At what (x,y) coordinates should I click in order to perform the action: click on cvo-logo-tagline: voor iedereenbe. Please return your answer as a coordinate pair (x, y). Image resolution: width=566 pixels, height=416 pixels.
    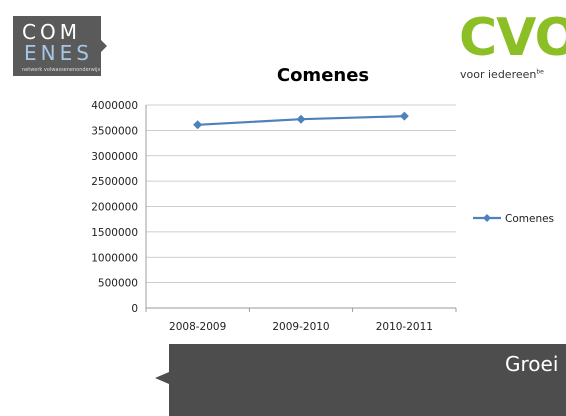
    Looking at the image, I should click on (502, 74).